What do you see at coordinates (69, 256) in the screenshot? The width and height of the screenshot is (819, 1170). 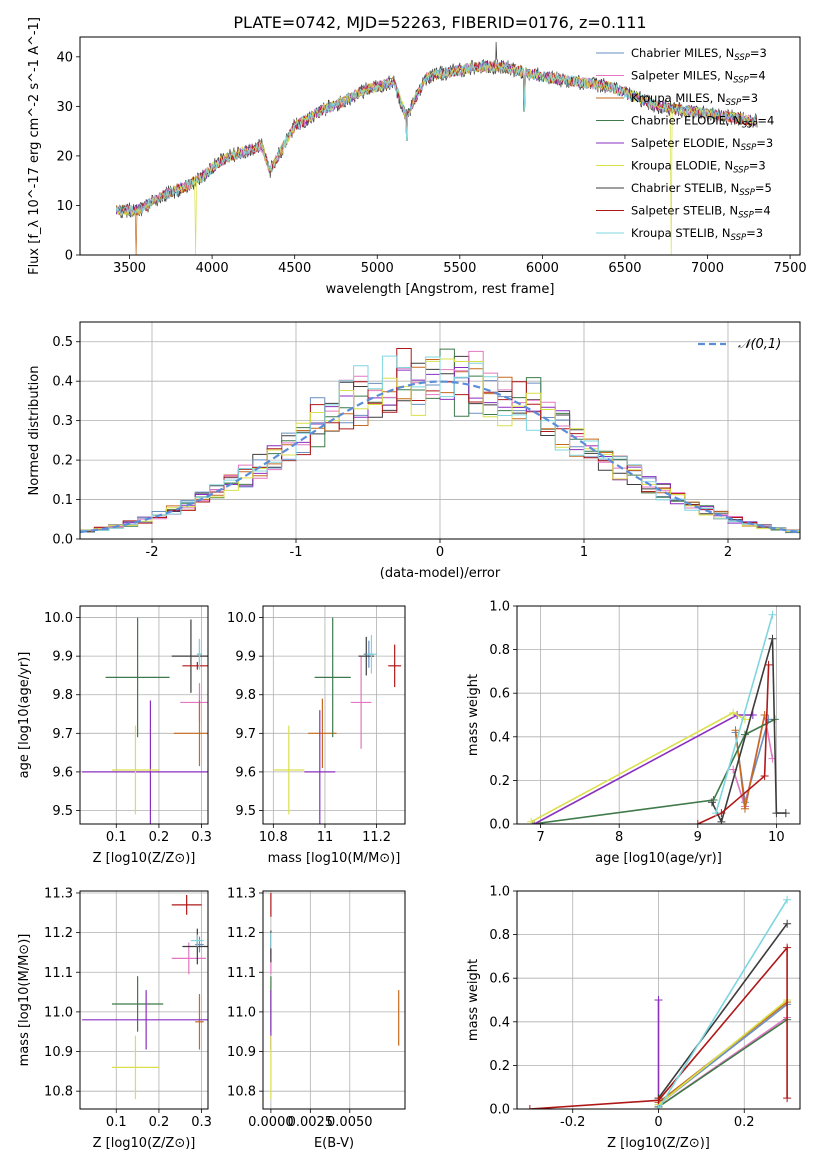 I see `y-tick-label: 0` at bounding box center [69, 256].